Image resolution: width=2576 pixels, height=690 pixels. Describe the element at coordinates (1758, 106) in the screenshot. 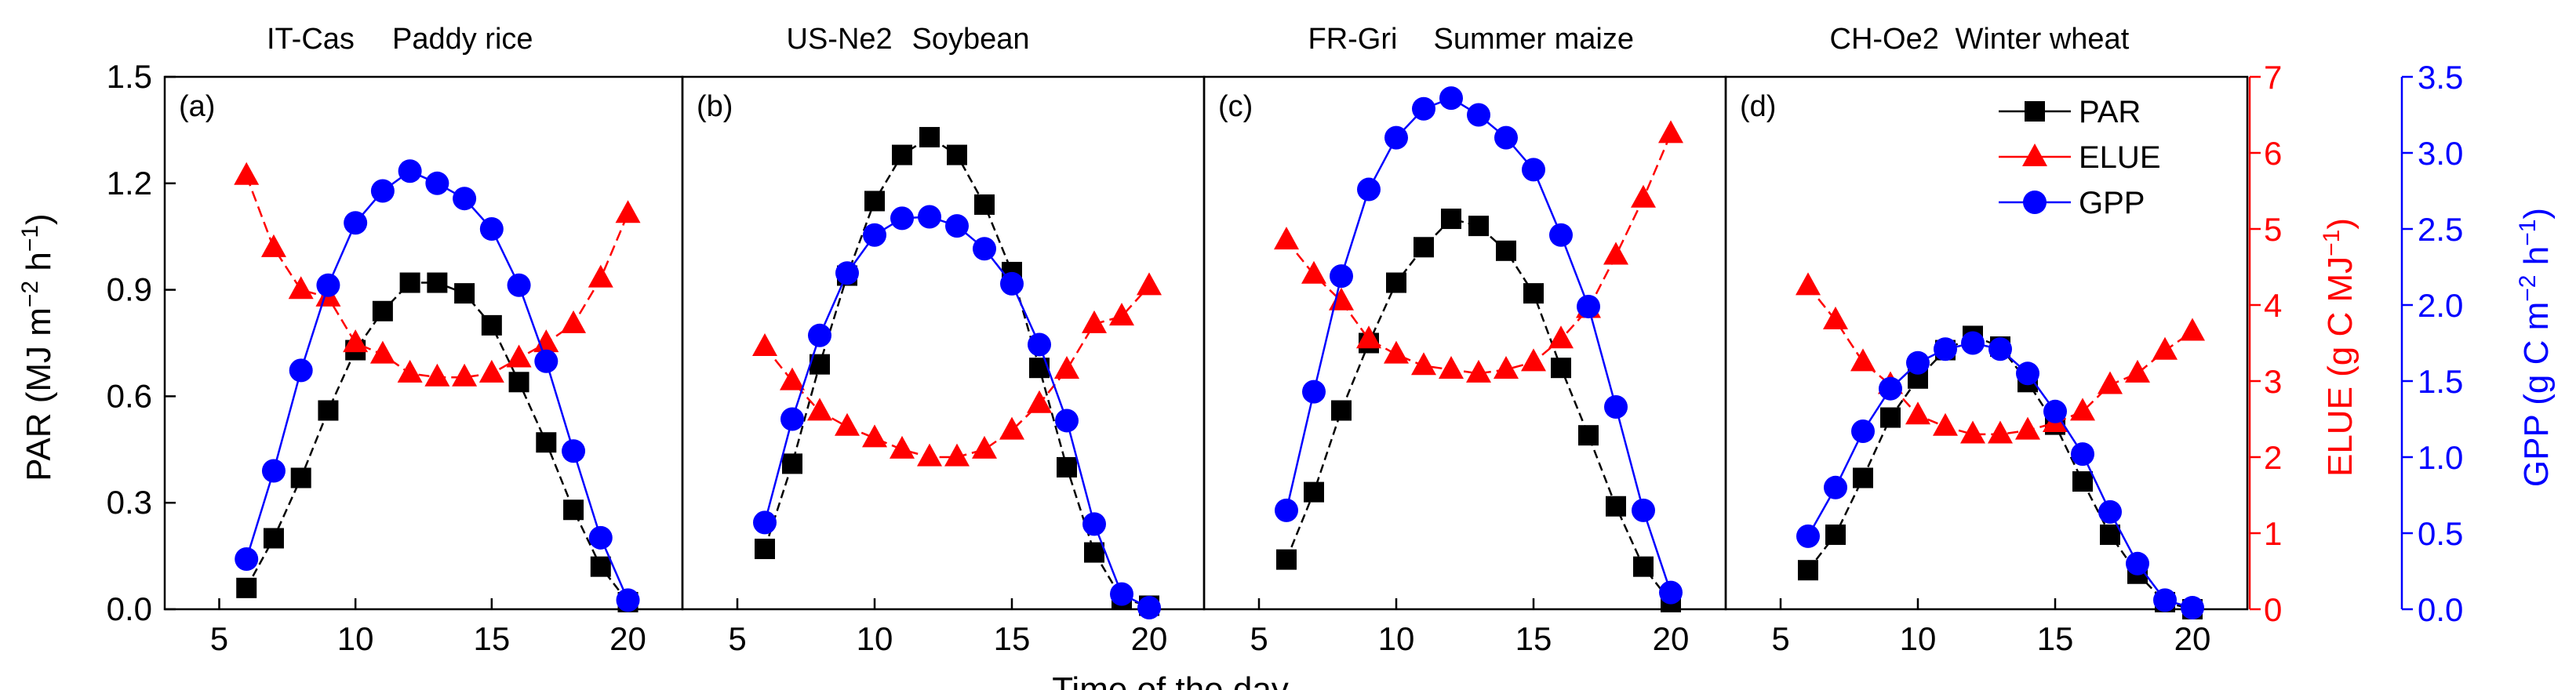

I see `panel-label: (d)` at that location.